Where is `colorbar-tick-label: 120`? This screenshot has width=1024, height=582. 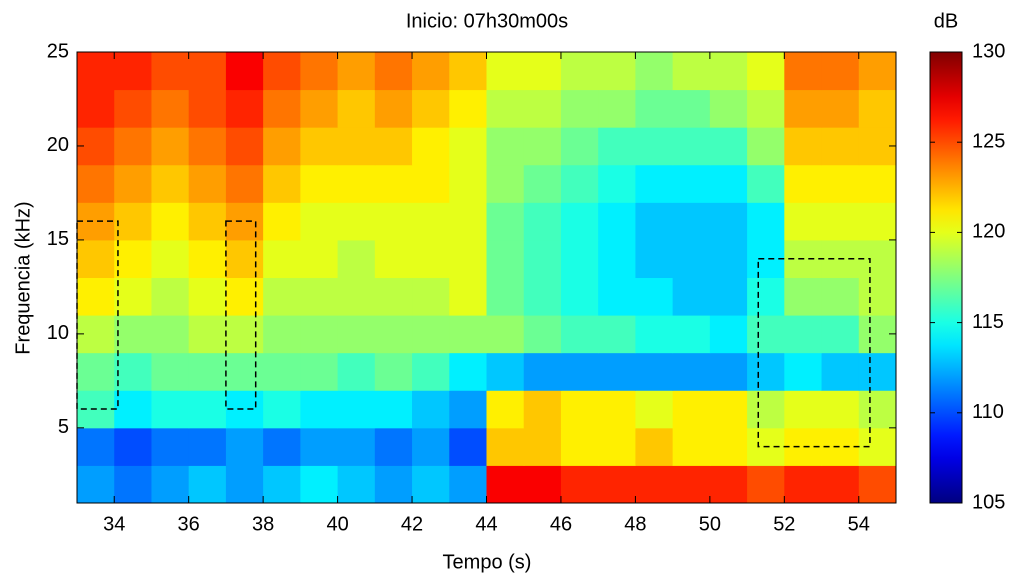
colorbar-tick-label: 120 is located at coordinates (988, 232).